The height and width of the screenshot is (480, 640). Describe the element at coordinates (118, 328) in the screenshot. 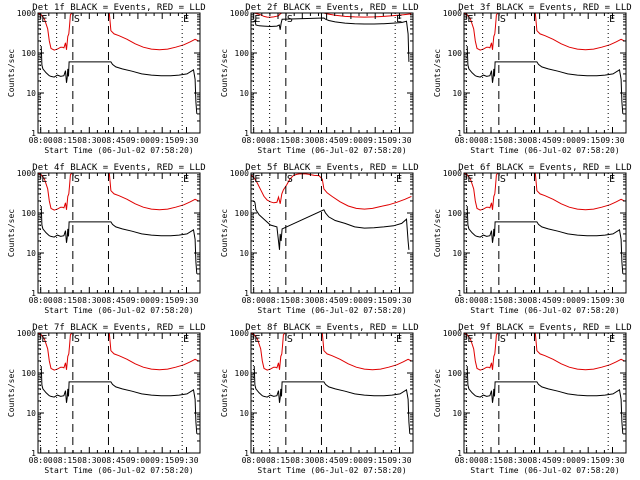

I see `chart-title: Det 7f BLACK = Events, RED = LLD` at that location.